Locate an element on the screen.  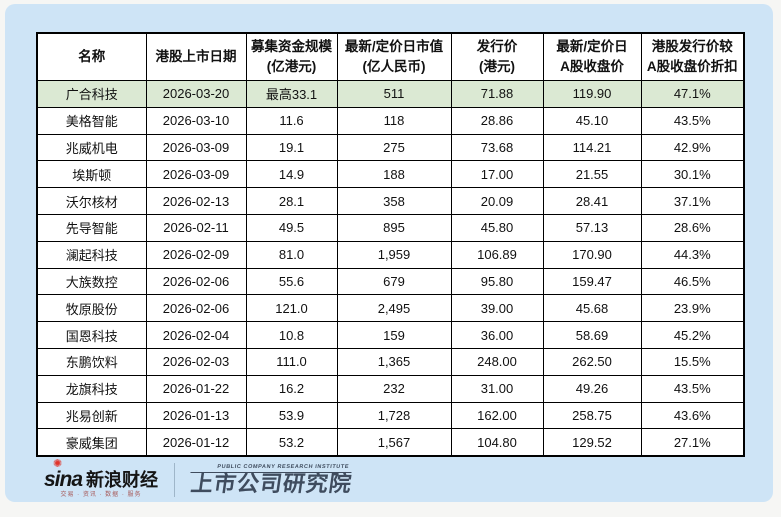
table-row: 兆易创新 2026-01-13 53.9 1,728 162.00 258.75 43.6% is located at coordinates (390, 415).